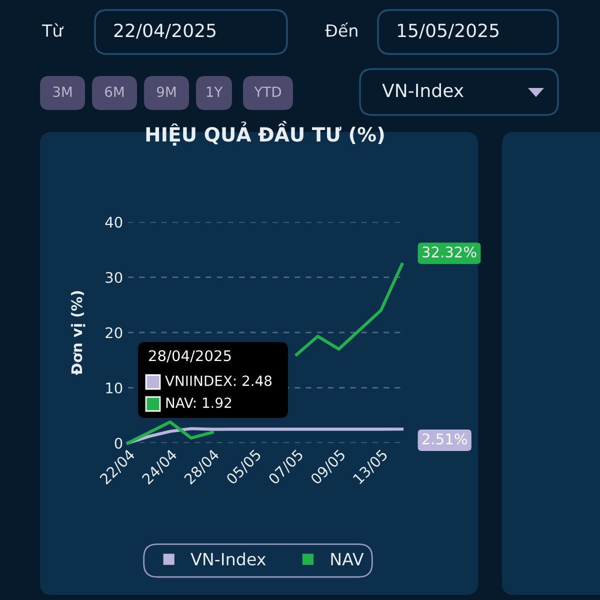 Image resolution: width=600 pixels, height=600 pixels. What do you see at coordinates (114, 277) in the screenshot?
I see `y-tick-label: 30` at bounding box center [114, 277].